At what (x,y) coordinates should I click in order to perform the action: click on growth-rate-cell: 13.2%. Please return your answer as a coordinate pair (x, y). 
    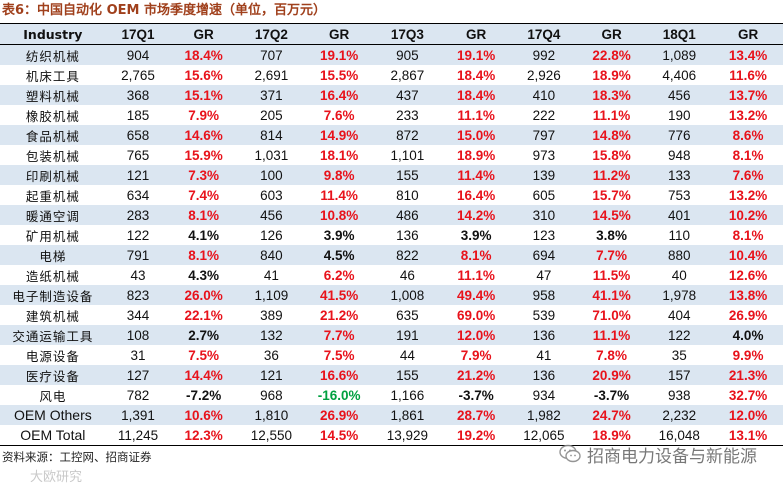
    Looking at the image, I should click on (748, 195).